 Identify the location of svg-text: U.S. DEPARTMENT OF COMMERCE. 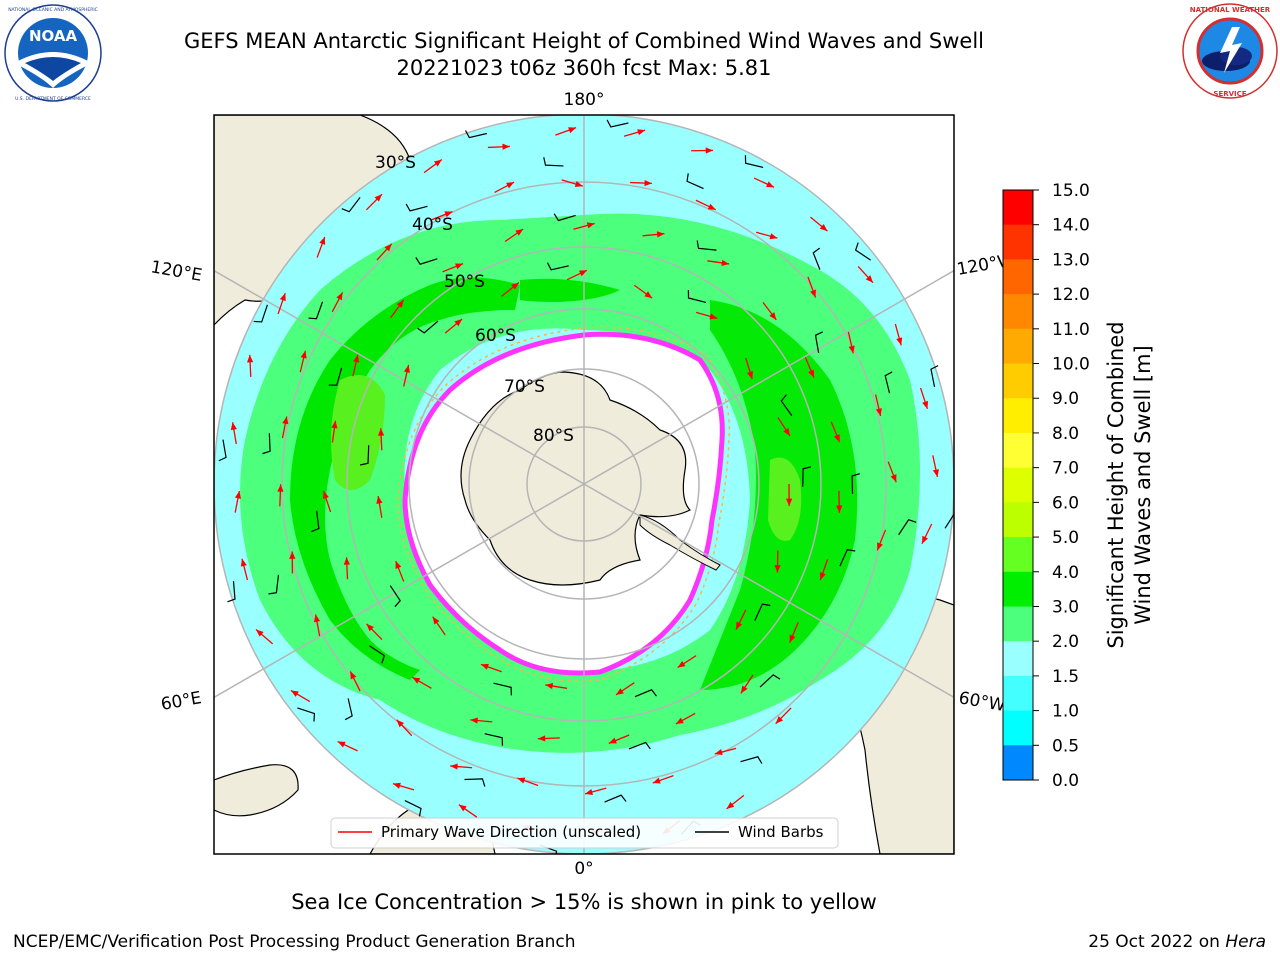
(53, 99).